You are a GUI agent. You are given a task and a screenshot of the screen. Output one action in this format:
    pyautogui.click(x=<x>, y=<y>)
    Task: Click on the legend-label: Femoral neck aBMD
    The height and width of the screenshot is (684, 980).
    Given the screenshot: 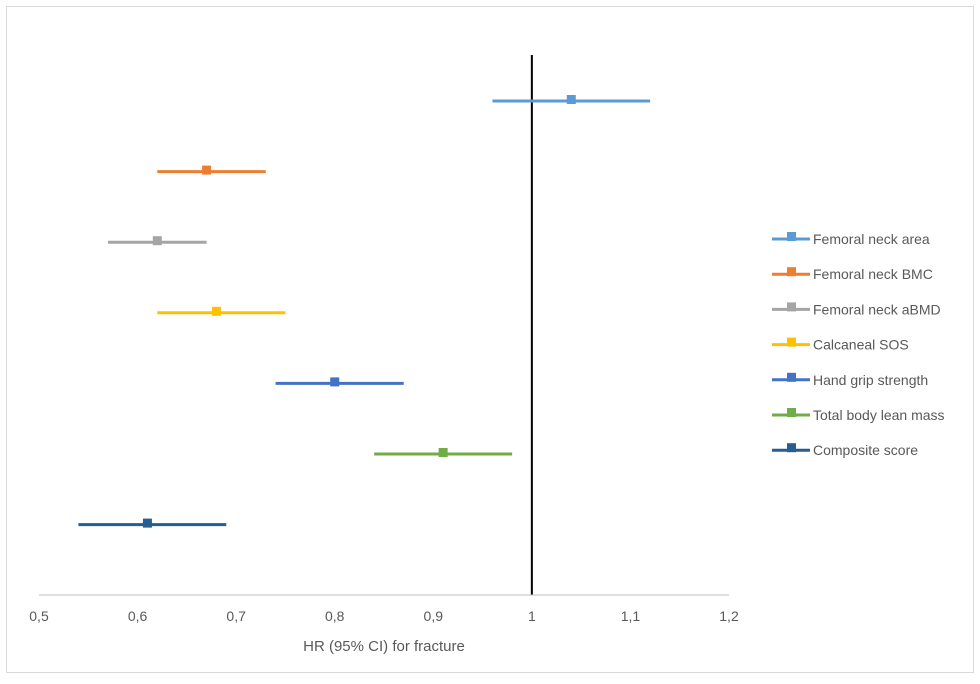 What is the action you would take?
    pyautogui.click(x=877, y=309)
    